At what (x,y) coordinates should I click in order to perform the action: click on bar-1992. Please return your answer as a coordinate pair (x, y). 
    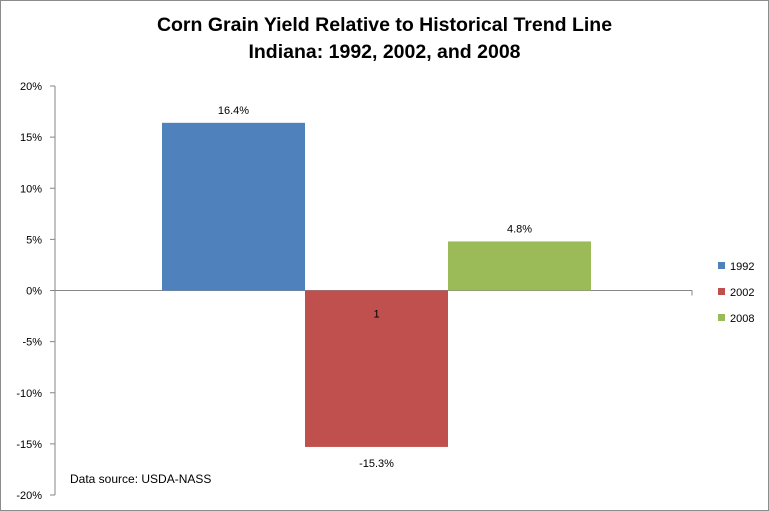
    Looking at the image, I should click on (233, 206).